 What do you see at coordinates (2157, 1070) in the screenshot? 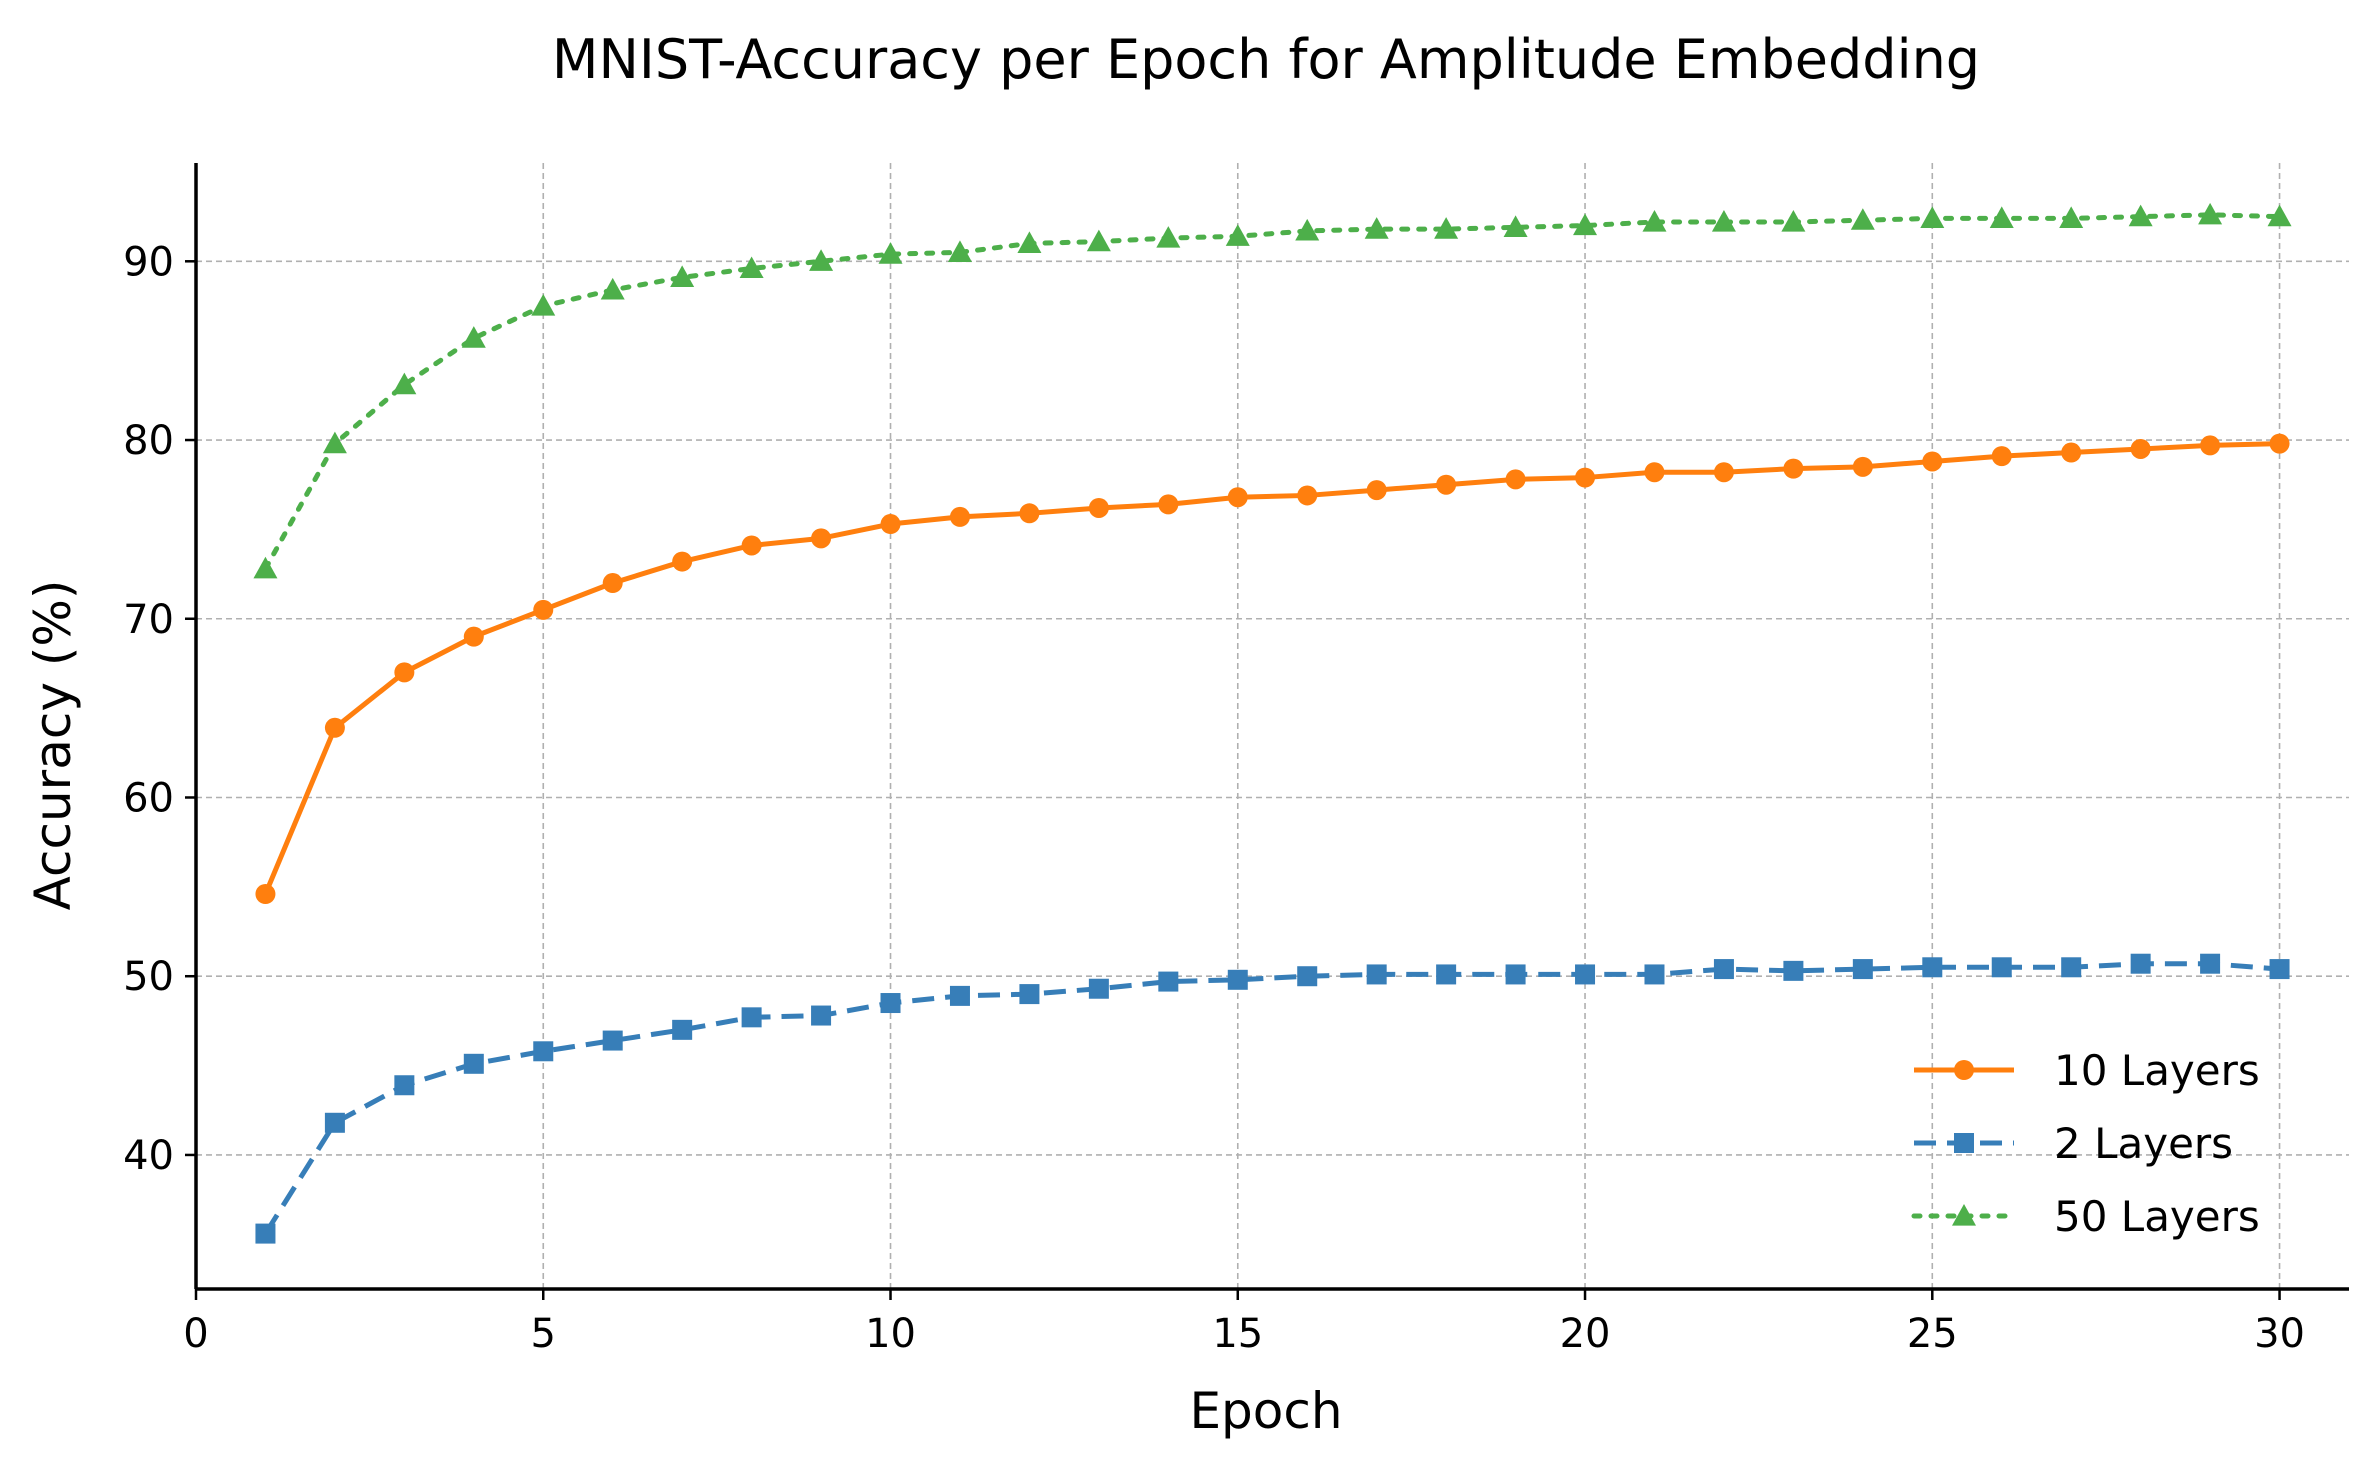
I see `legend-label: 10 Layers` at bounding box center [2157, 1070].